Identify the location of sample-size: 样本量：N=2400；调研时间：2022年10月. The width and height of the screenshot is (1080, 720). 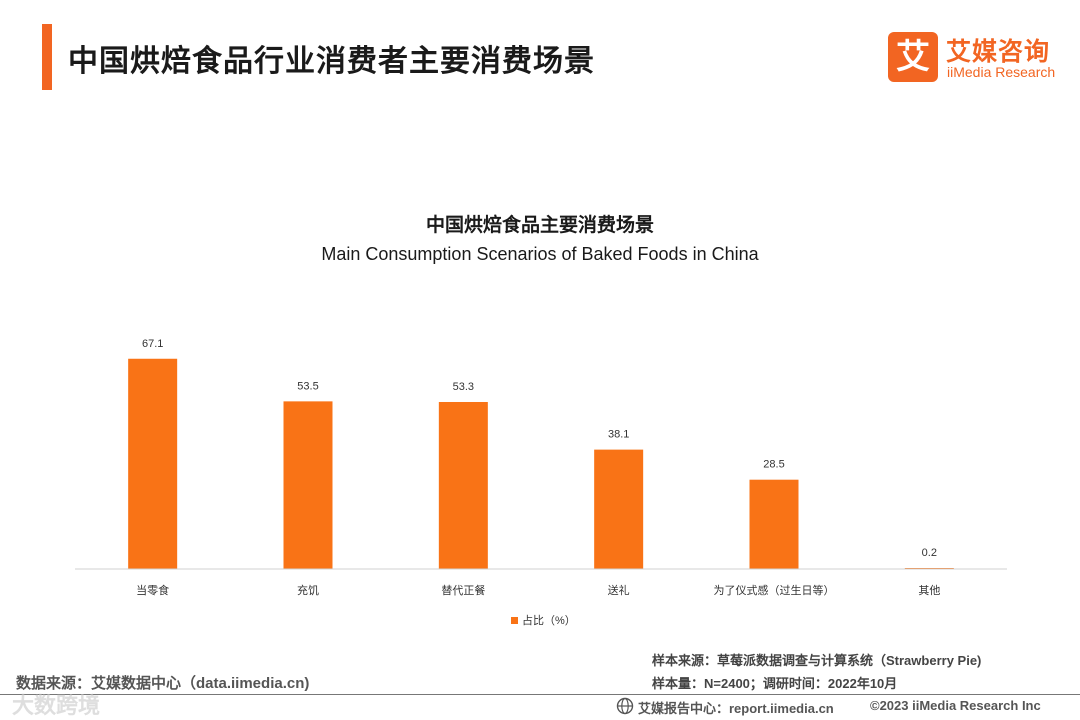
(775, 683).